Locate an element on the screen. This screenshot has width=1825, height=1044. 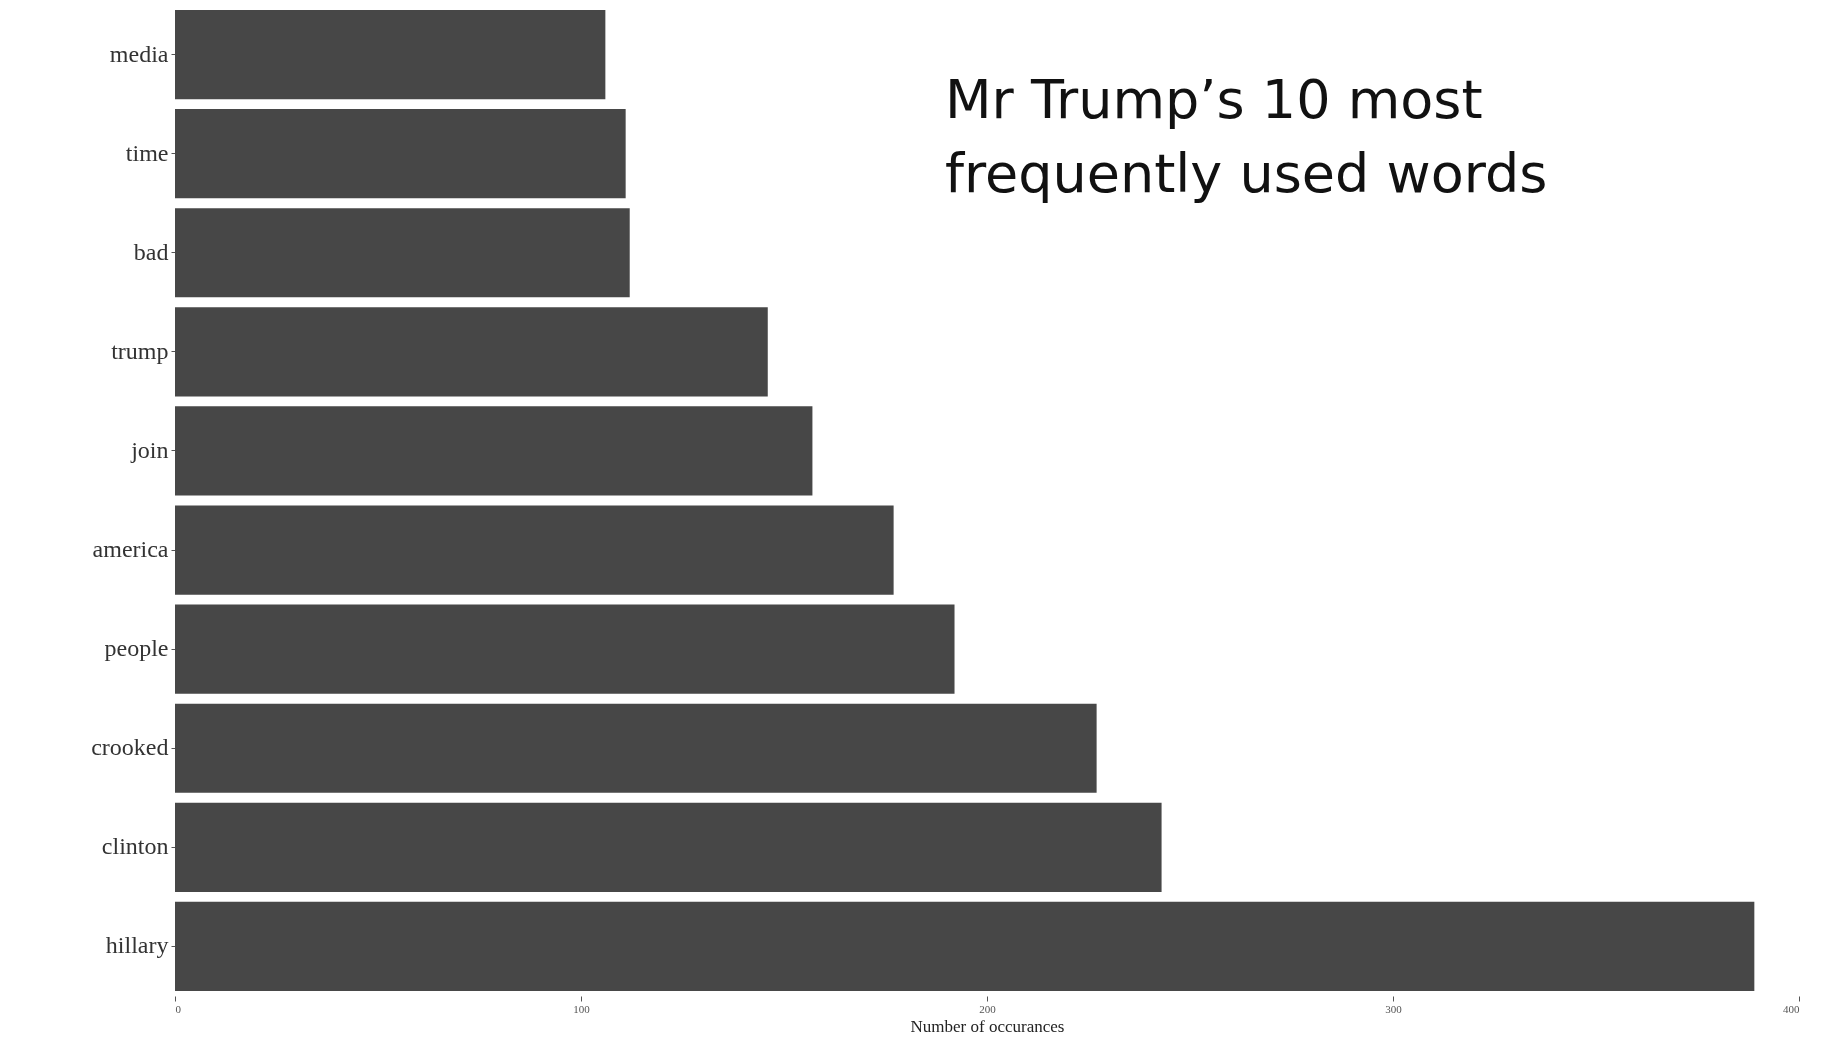
y-tick-label: hillary is located at coordinates (137, 945).